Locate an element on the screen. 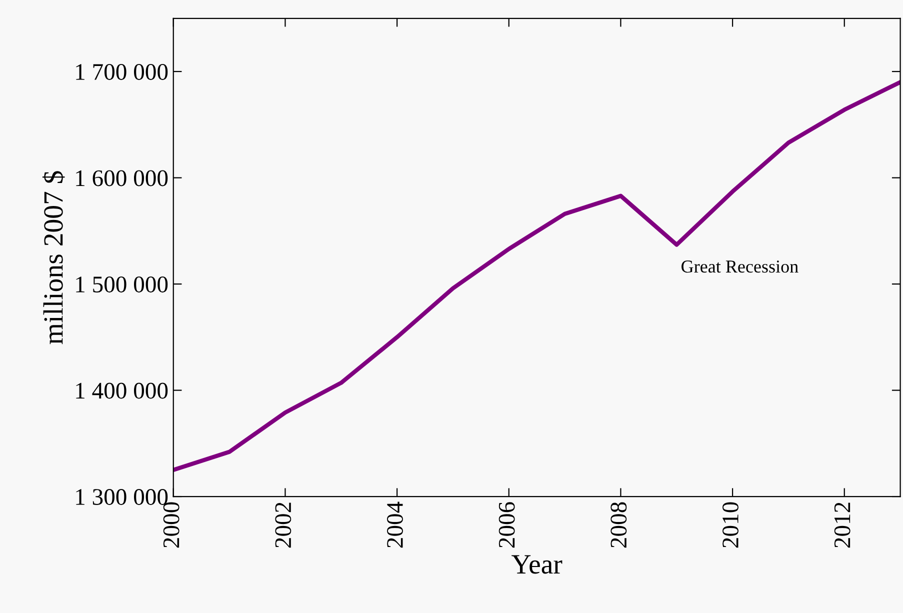  y-tick-label: 1 600 000 is located at coordinates (122, 178).